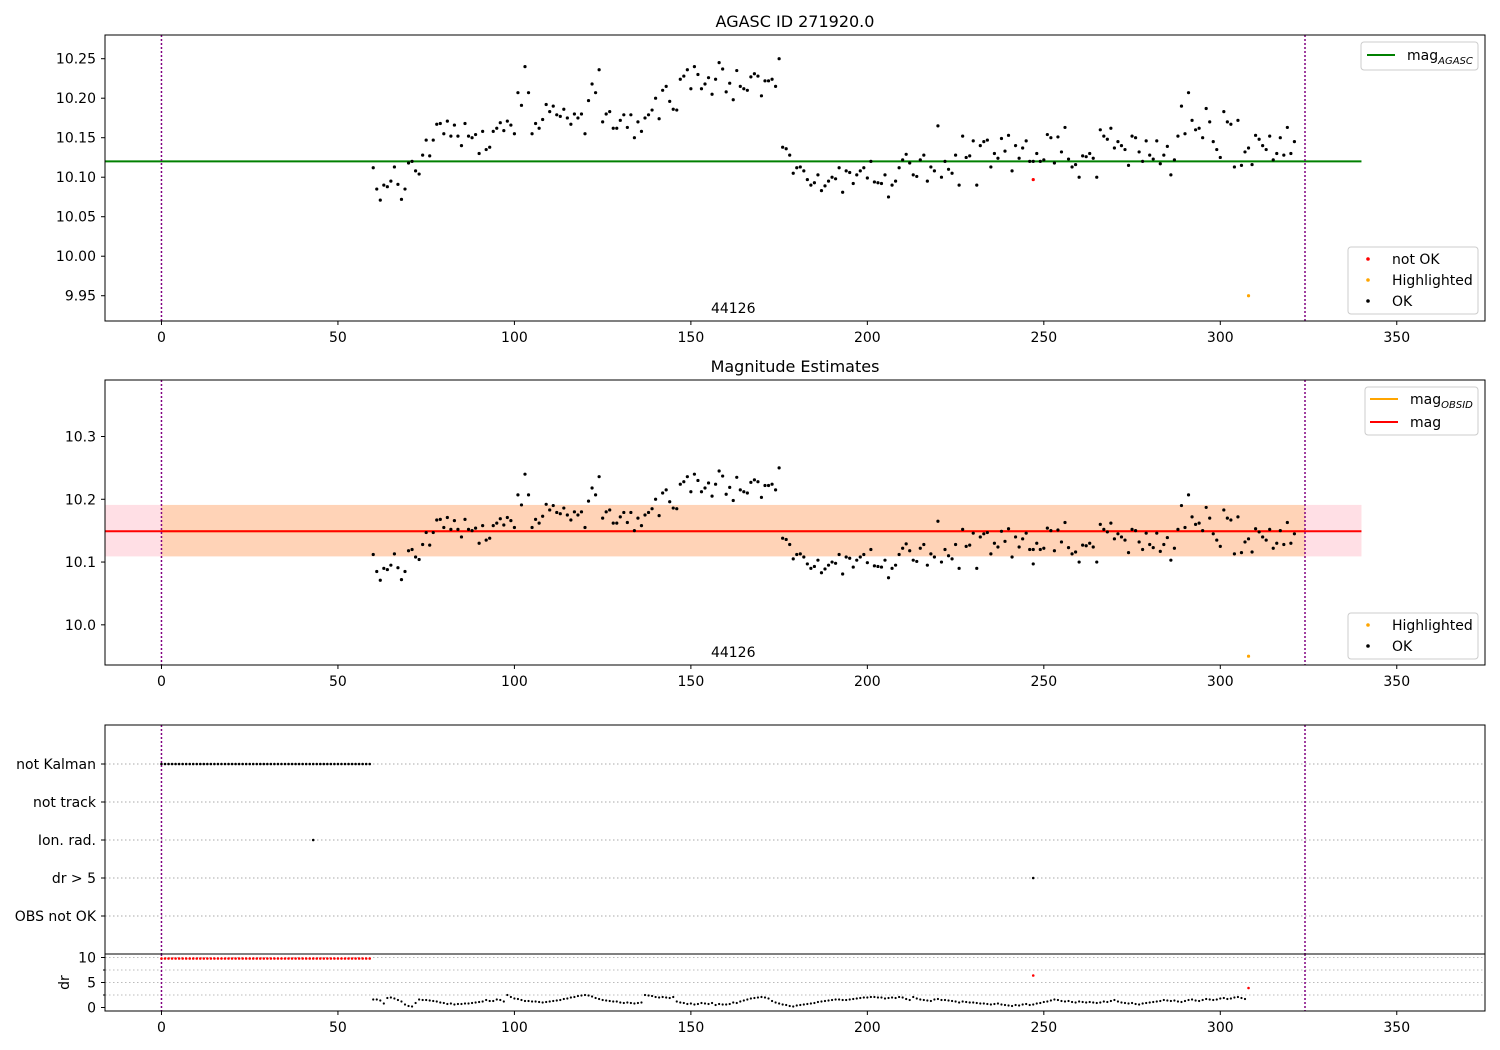  What do you see at coordinates (1220, 1028) in the screenshot?
I see `x-tick-label: 300` at bounding box center [1220, 1028].